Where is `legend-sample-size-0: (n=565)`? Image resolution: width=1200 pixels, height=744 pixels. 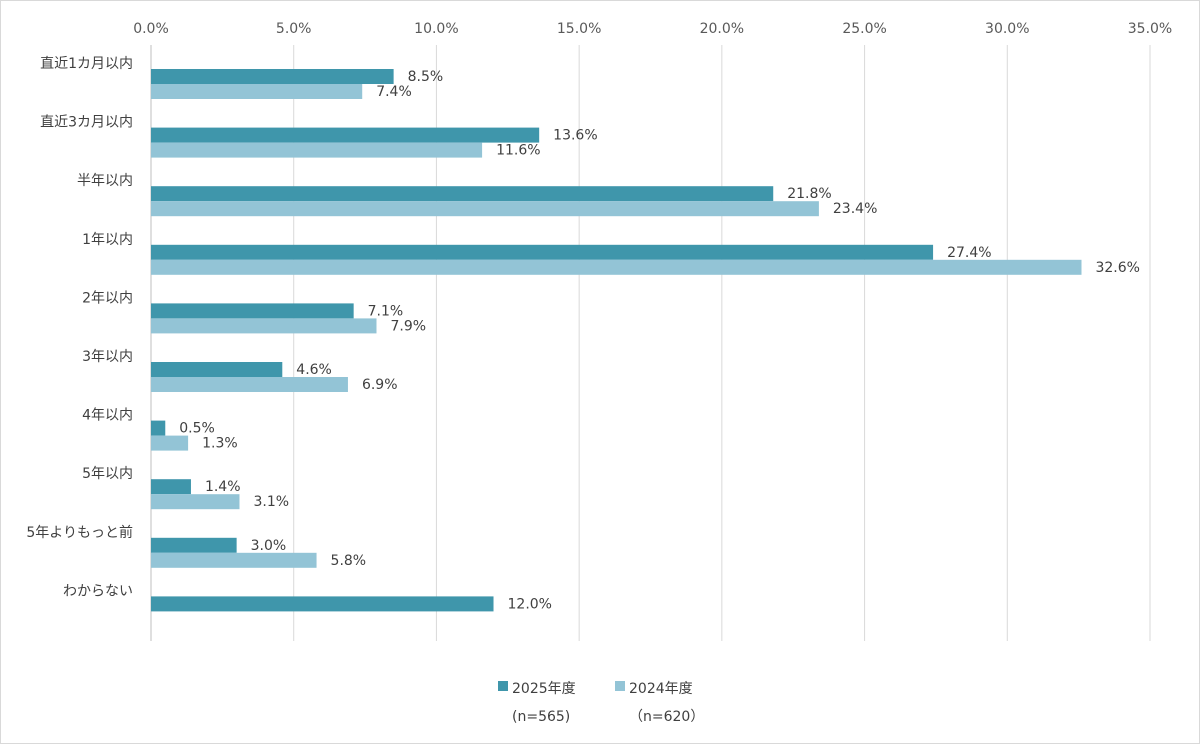 legend-sample-size-0: (n=565) is located at coordinates (541, 717).